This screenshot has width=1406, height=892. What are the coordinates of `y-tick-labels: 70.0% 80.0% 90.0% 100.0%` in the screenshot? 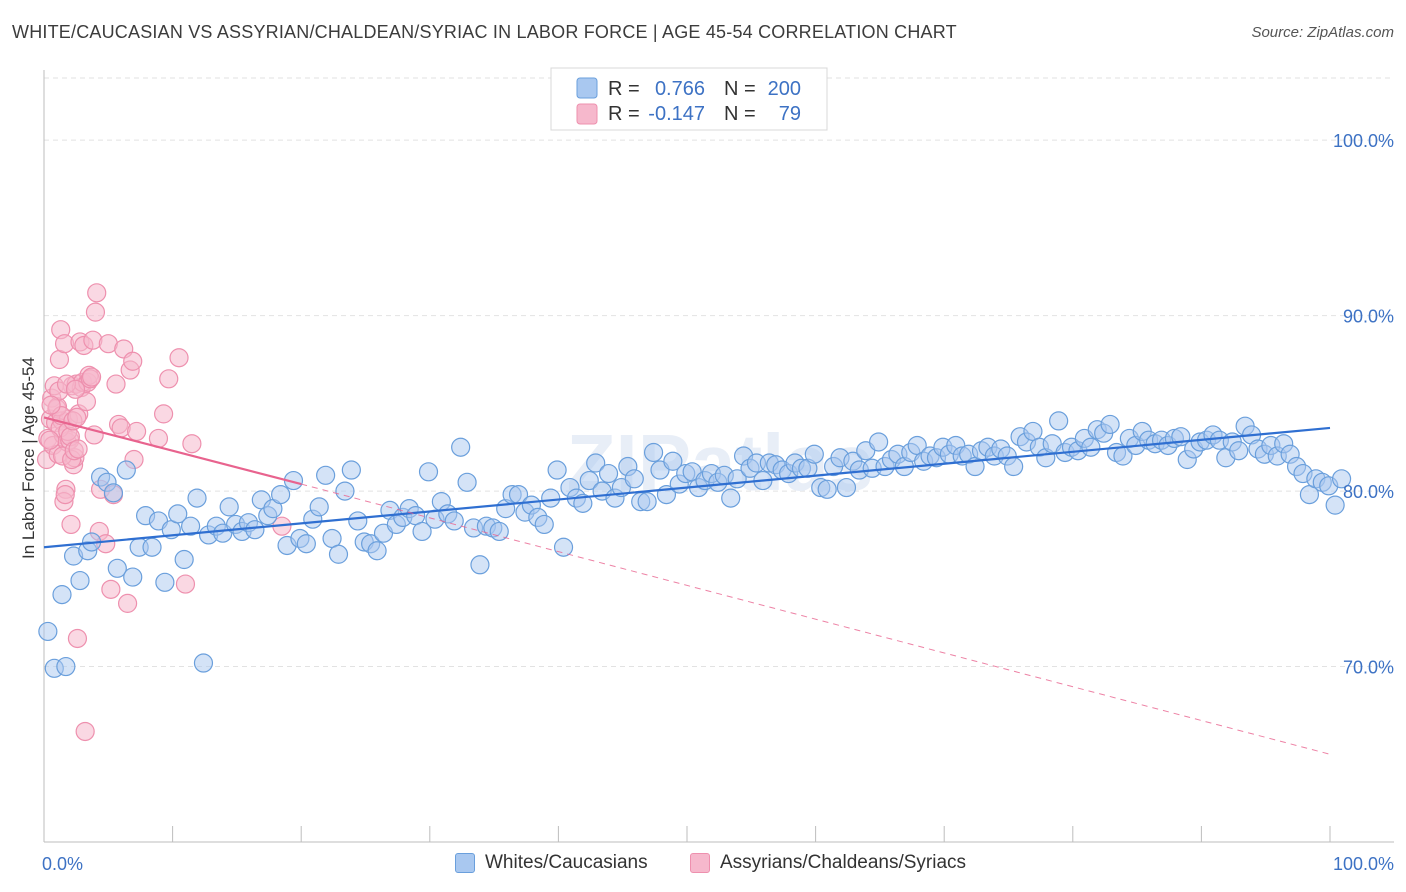 It's located at (1363, 404).